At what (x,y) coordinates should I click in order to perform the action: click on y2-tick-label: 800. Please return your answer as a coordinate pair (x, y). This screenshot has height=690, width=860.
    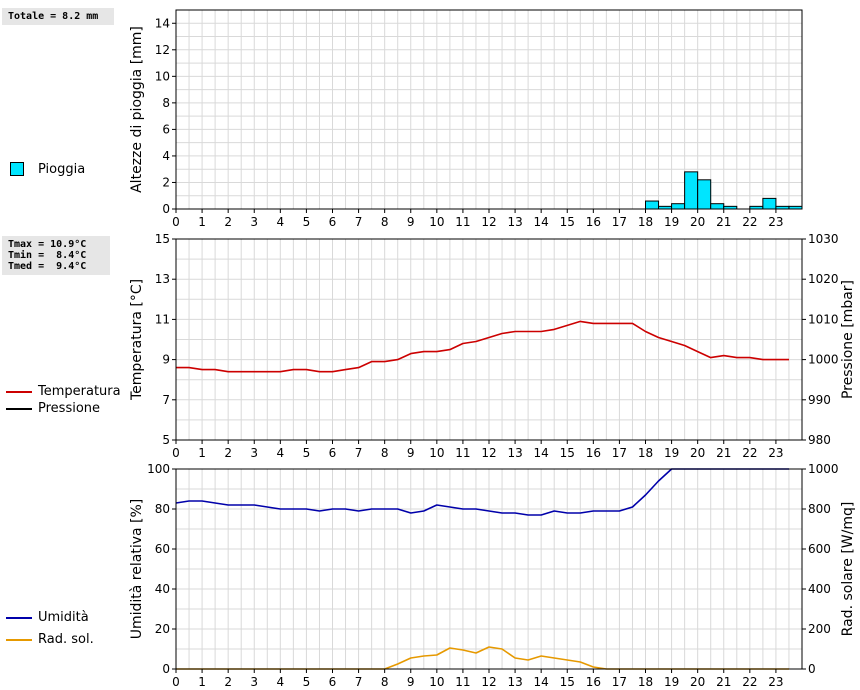
    Looking at the image, I should click on (819, 509).